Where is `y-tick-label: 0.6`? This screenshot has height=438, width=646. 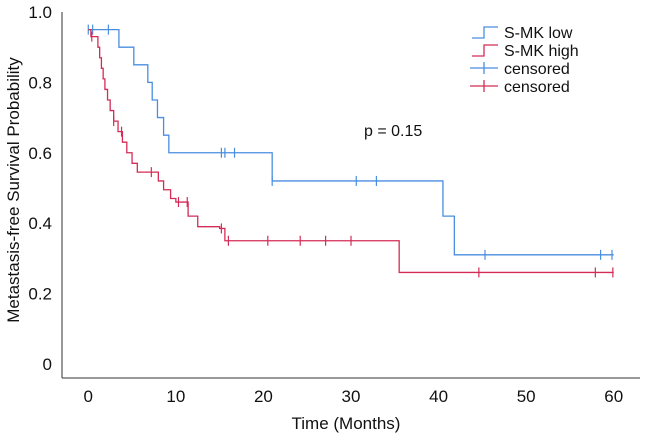
y-tick-label: 0.6 is located at coordinates (40, 153).